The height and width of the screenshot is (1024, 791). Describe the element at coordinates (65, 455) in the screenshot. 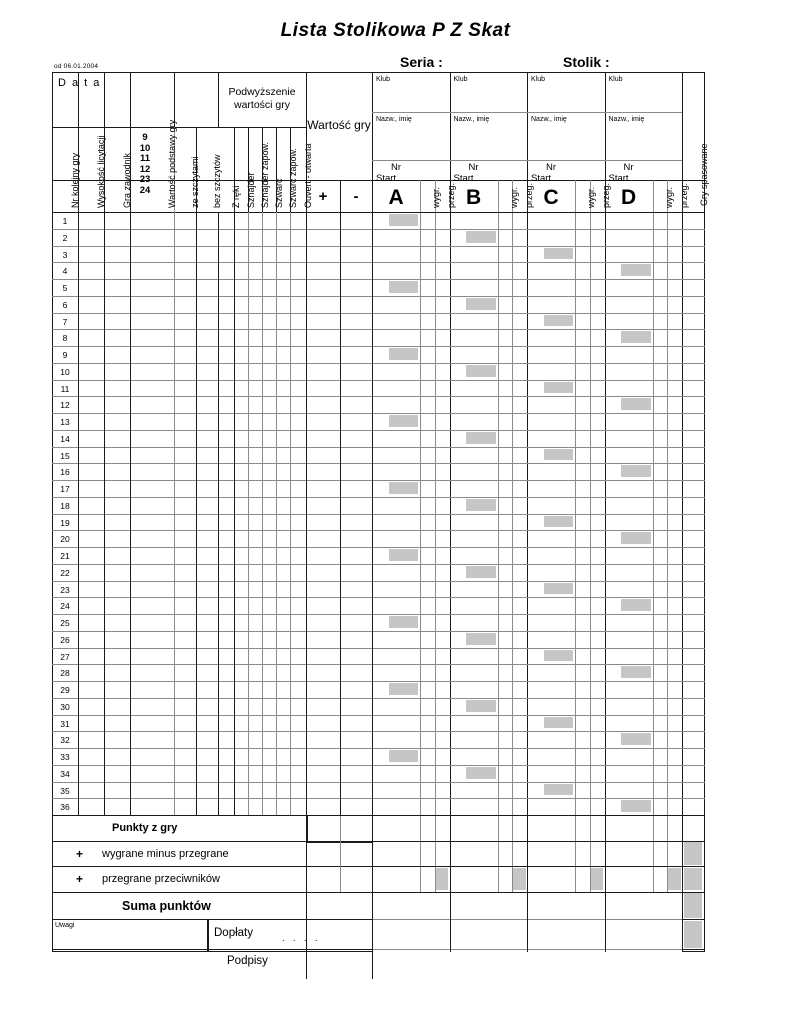

I see `row-number-15: 15` at that location.